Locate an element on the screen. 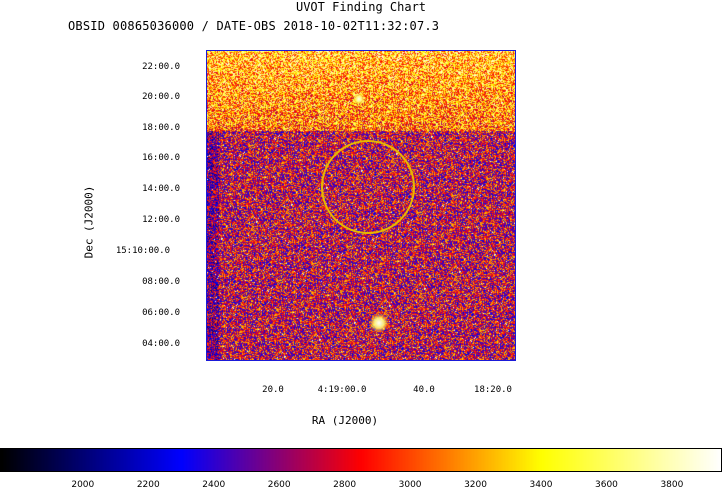 This screenshot has height=490, width=722. colorbar-tick-label: 3600 is located at coordinates (606, 485).